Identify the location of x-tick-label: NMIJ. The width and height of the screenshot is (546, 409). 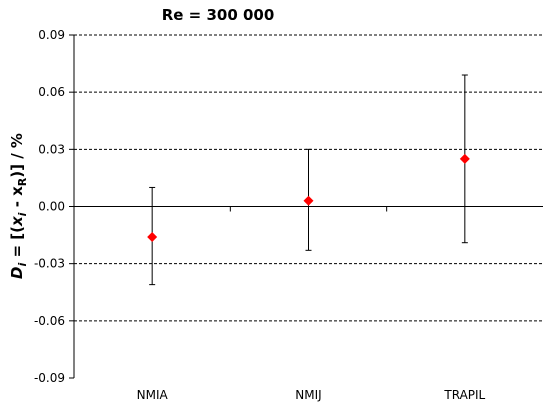
(308, 395).